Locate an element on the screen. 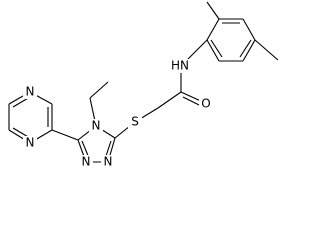  atom-label: O is located at coordinates (205, 104).